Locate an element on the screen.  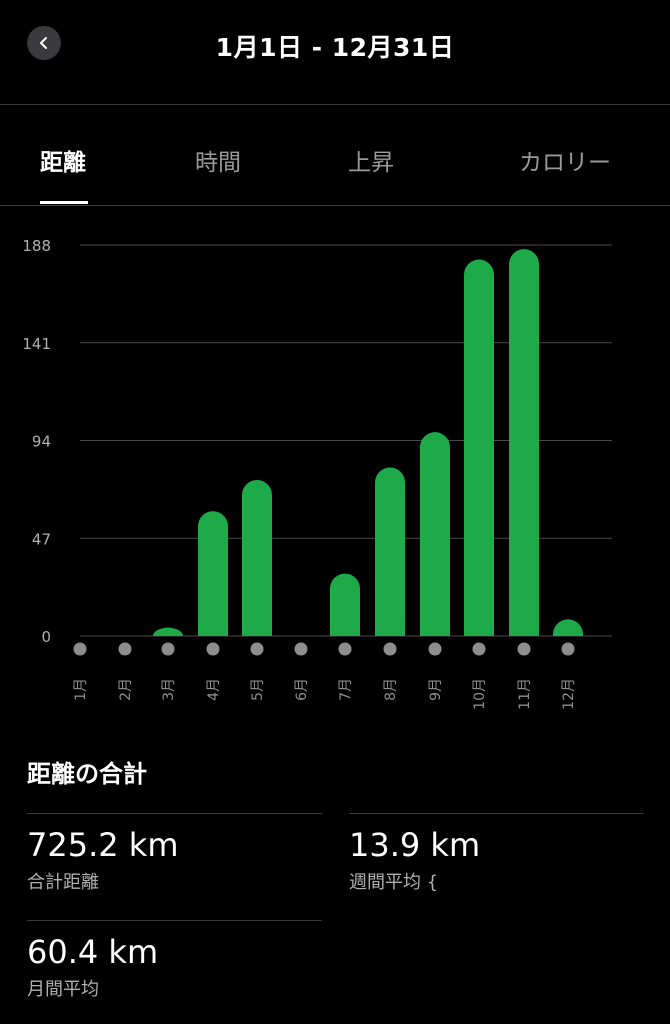
active-tab-indicator is located at coordinates (64, 202).